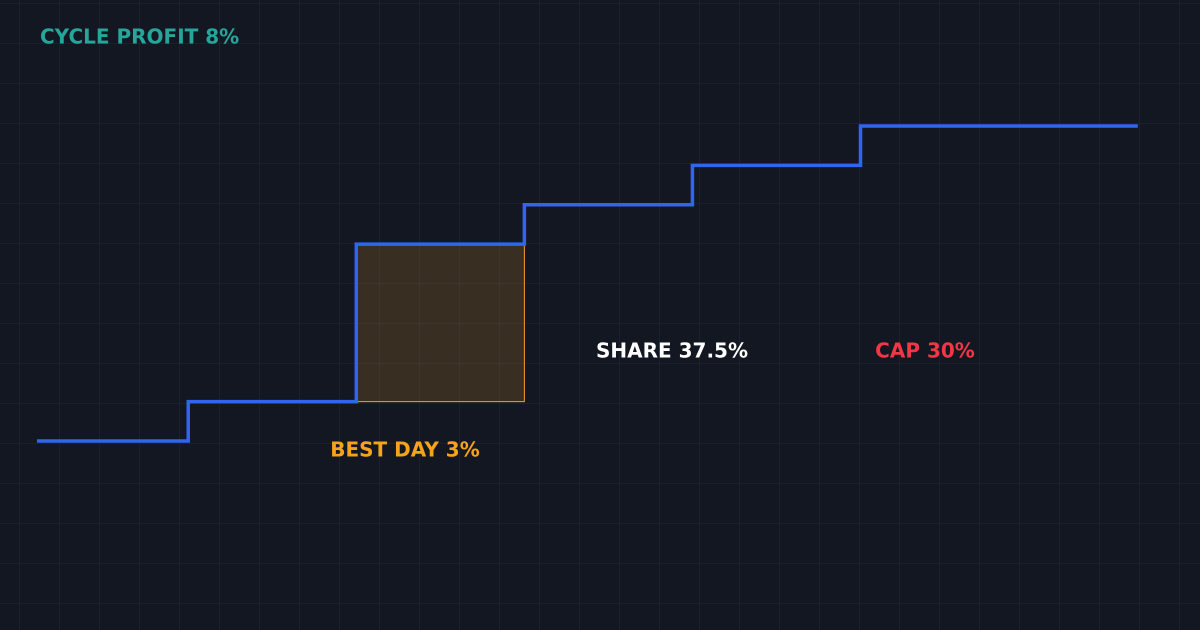 The image size is (1200, 630). What do you see at coordinates (672, 351) in the screenshot?
I see `annotation: SHARE 37.5%` at bounding box center [672, 351].